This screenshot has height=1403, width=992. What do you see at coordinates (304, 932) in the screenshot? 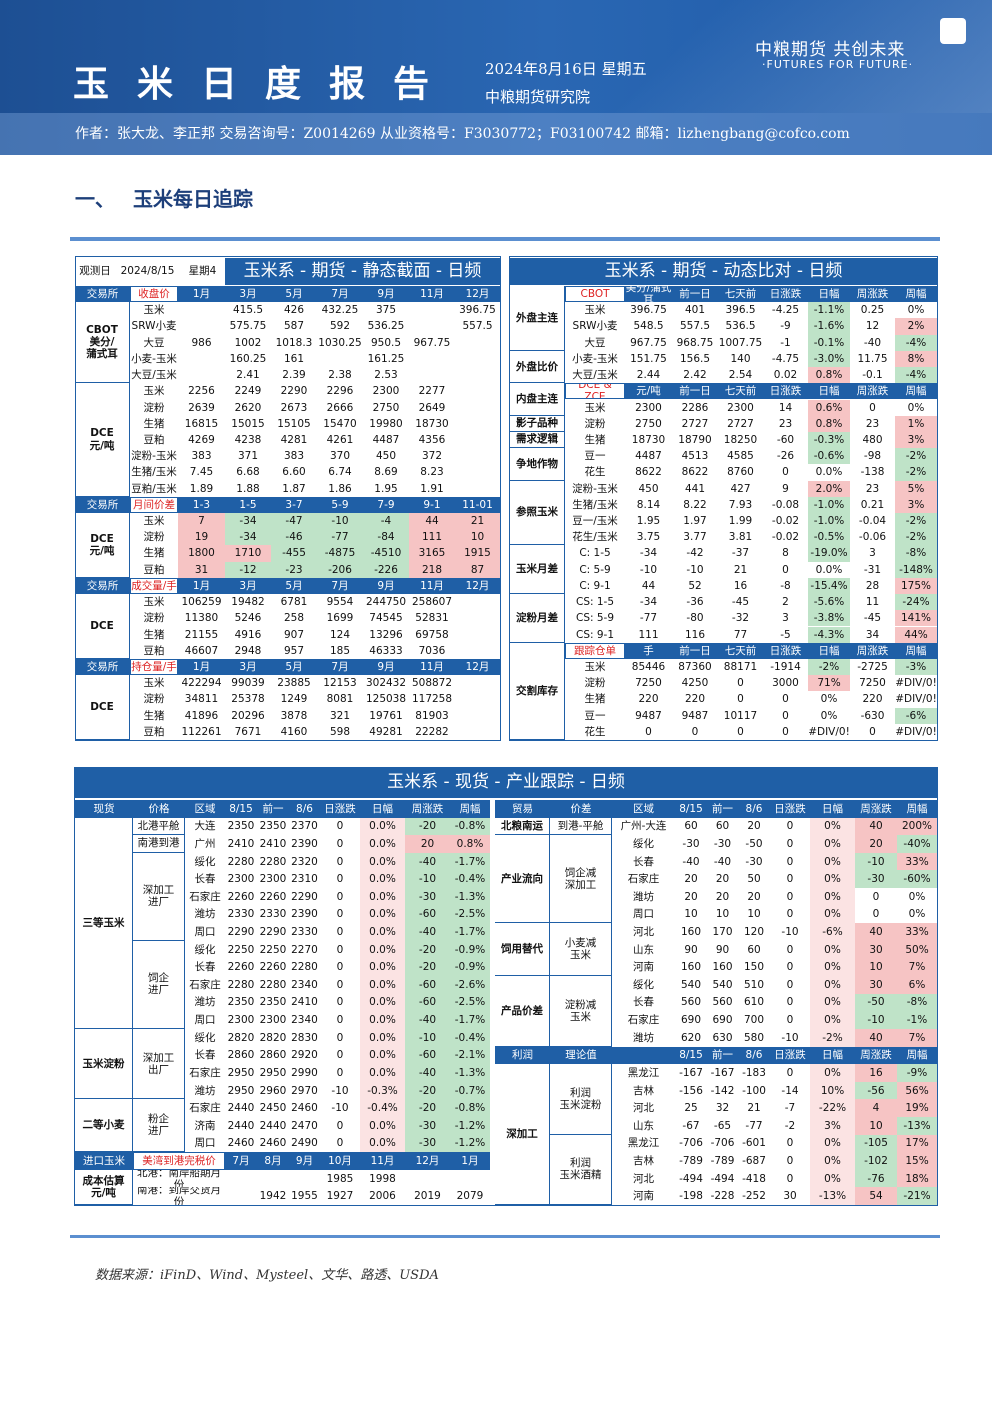
I see `cell: 2330` at bounding box center [304, 932].